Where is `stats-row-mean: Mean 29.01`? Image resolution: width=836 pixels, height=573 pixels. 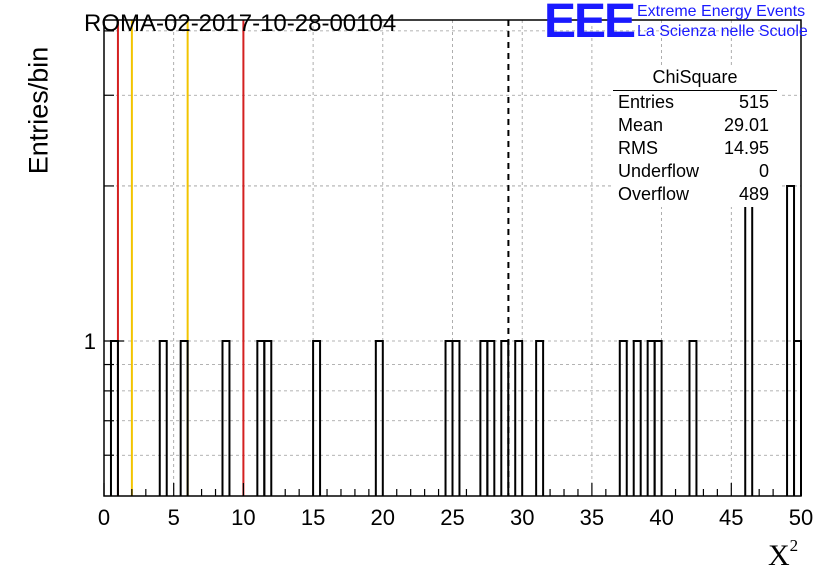 stats-row-mean: Mean 29.01 is located at coordinates (693, 126).